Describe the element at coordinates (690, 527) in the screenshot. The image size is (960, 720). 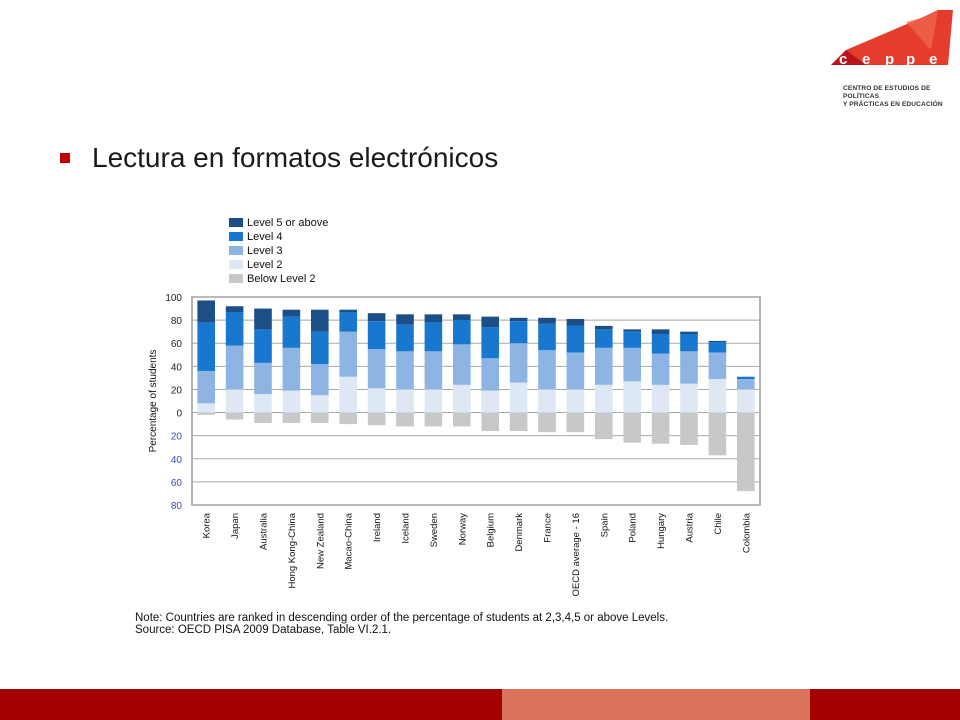
I see `x-tick-label: Austria` at that location.